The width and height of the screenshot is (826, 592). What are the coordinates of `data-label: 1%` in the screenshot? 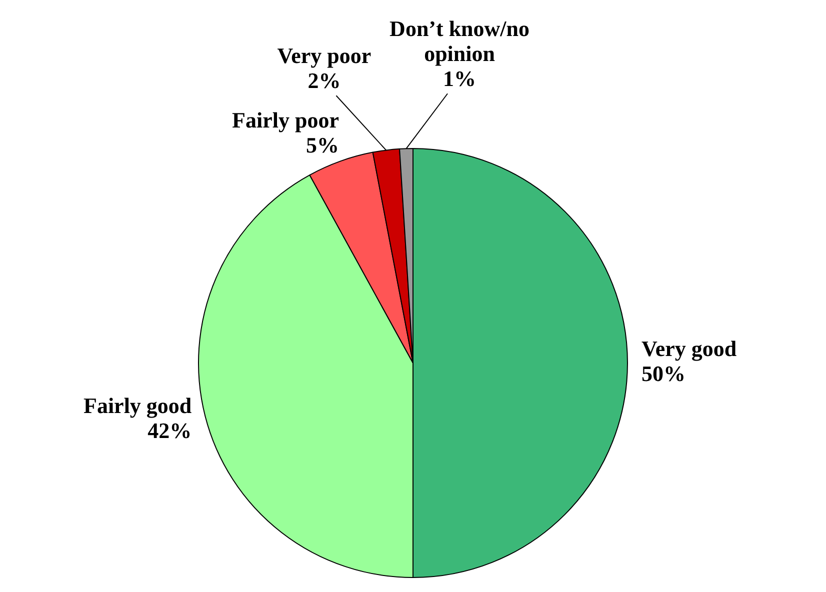 It's located at (459, 78).